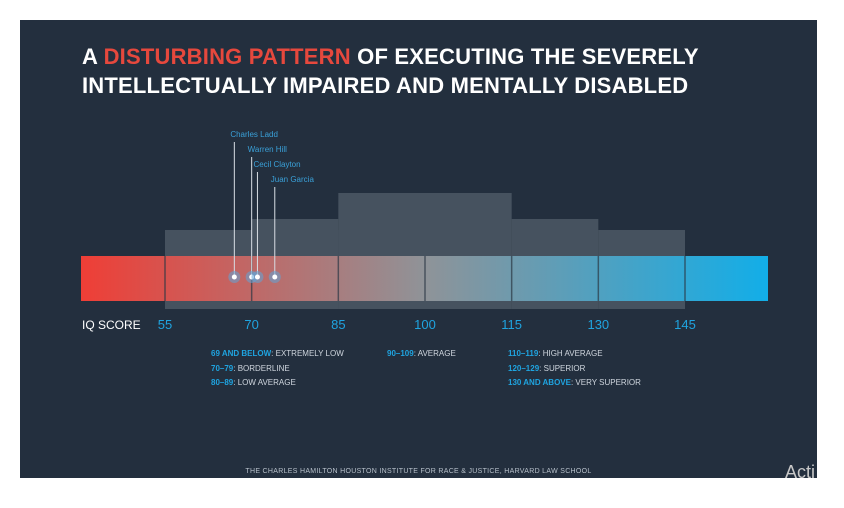 The image size is (844, 508). What do you see at coordinates (261, 368) in the screenshot?
I see `legend-description: : BORDERLINE` at bounding box center [261, 368].